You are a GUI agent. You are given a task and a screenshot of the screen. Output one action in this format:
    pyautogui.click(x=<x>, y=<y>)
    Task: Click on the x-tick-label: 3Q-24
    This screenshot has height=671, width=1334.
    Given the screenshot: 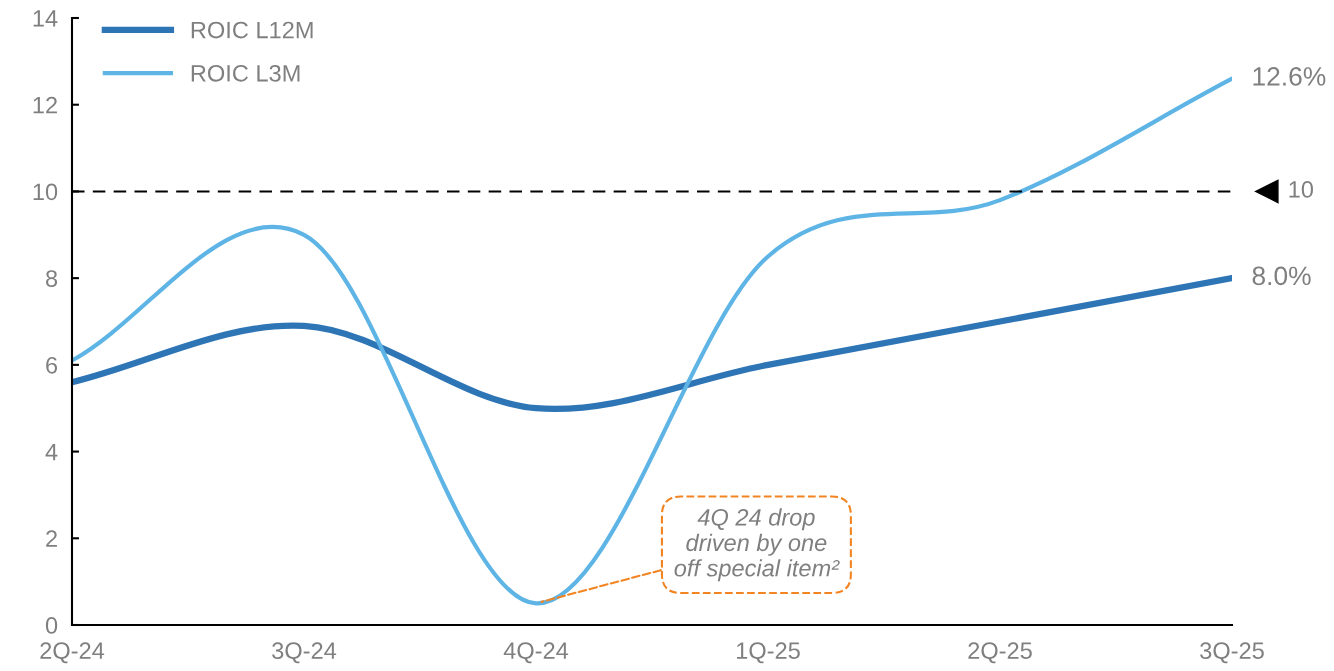 What is the action you would take?
    pyautogui.click(x=304, y=653)
    